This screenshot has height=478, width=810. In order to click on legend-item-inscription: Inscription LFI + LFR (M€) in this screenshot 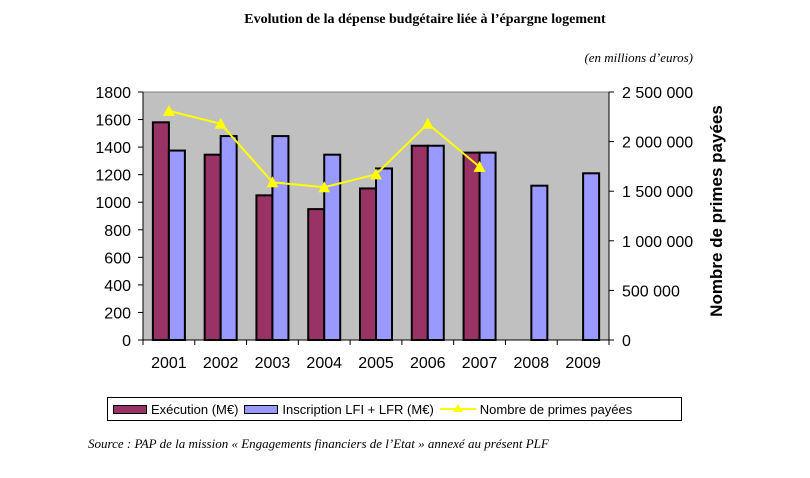, I will do `click(339, 409)`.